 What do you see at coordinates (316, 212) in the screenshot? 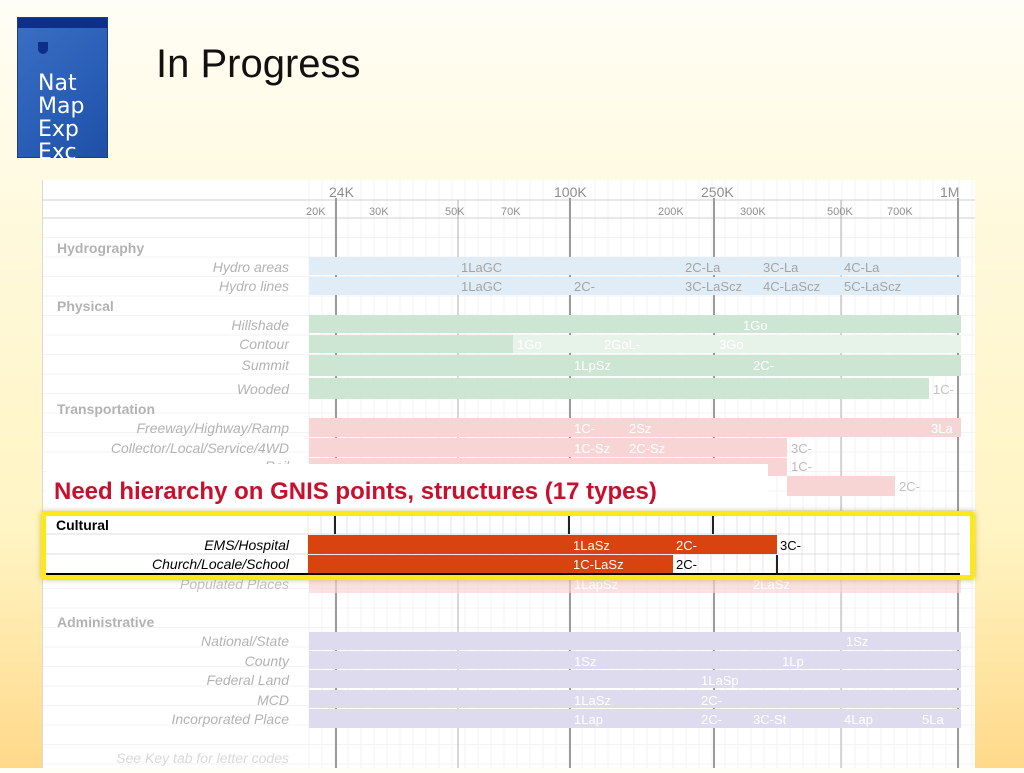
I see `scale-20k: 20K` at bounding box center [316, 212].